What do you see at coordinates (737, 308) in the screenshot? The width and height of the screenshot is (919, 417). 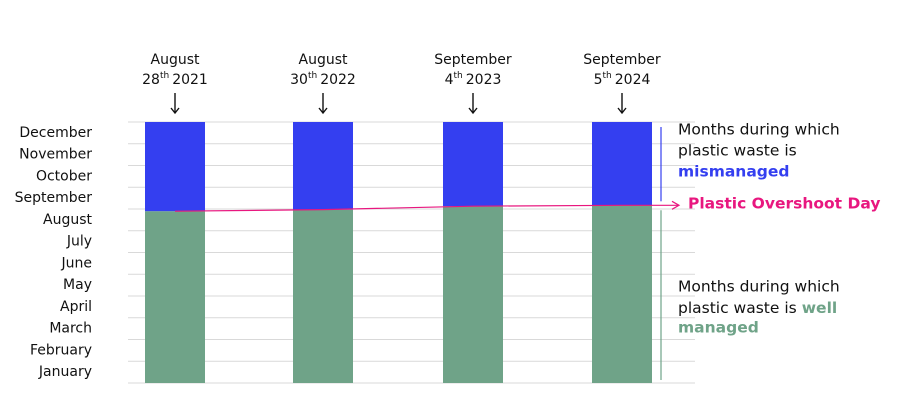 I see `annotation-part: plastic waste is` at bounding box center [737, 308].